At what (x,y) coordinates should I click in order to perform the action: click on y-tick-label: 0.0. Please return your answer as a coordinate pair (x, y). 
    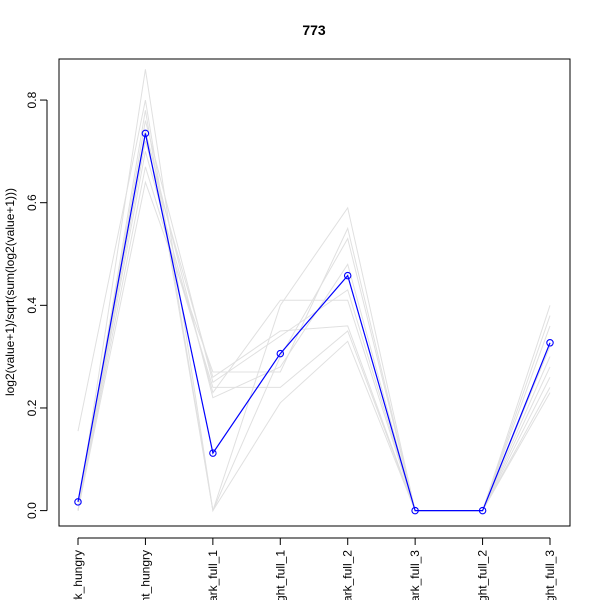
    Looking at the image, I should click on (32, 510).